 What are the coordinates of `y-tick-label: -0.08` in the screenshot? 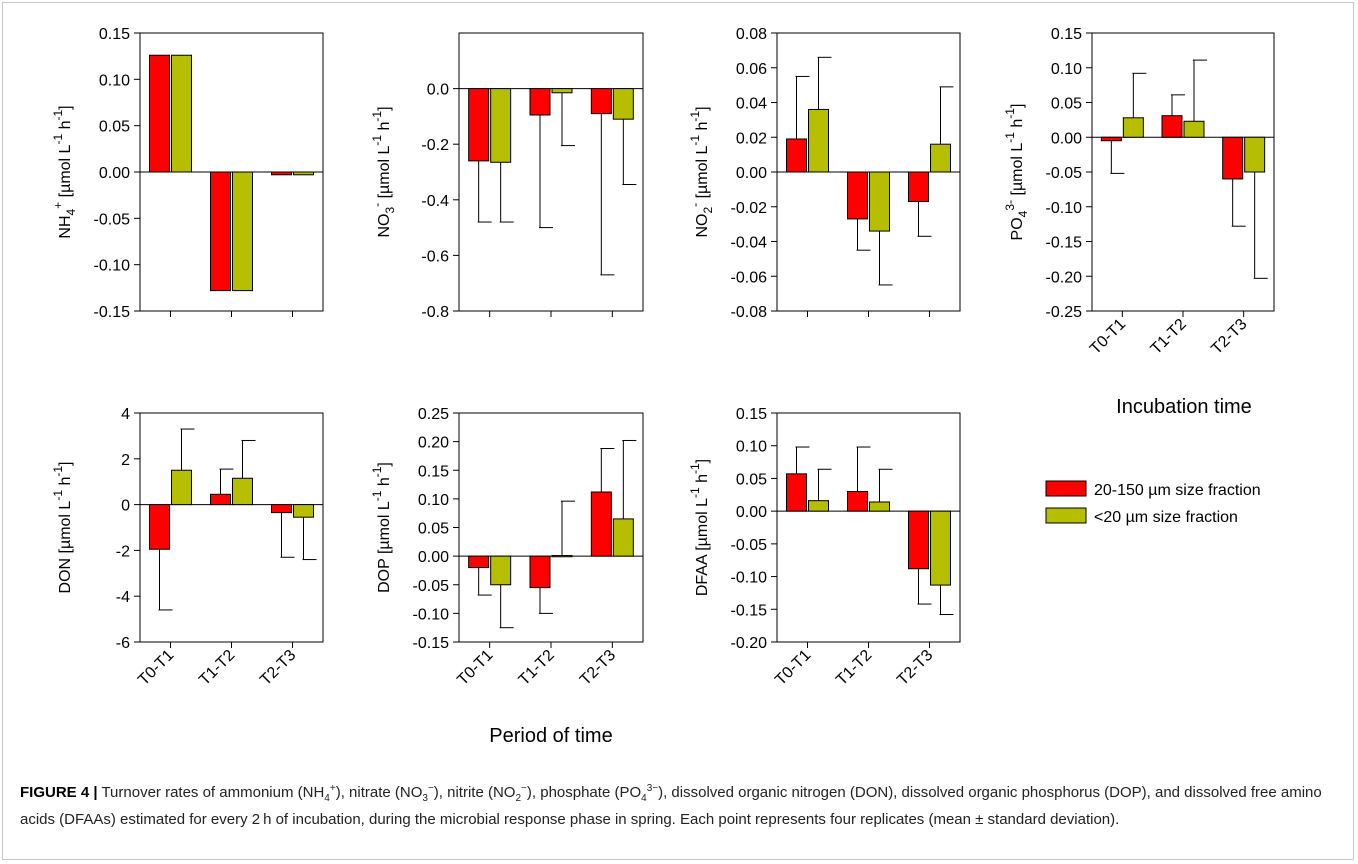 It's located at (749, 312).